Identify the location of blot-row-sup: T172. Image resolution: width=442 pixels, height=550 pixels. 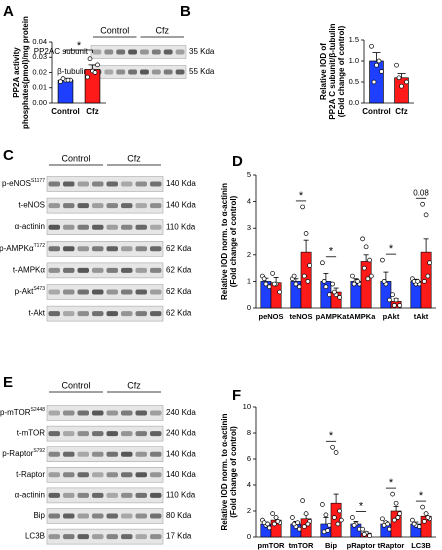
(40, 246).